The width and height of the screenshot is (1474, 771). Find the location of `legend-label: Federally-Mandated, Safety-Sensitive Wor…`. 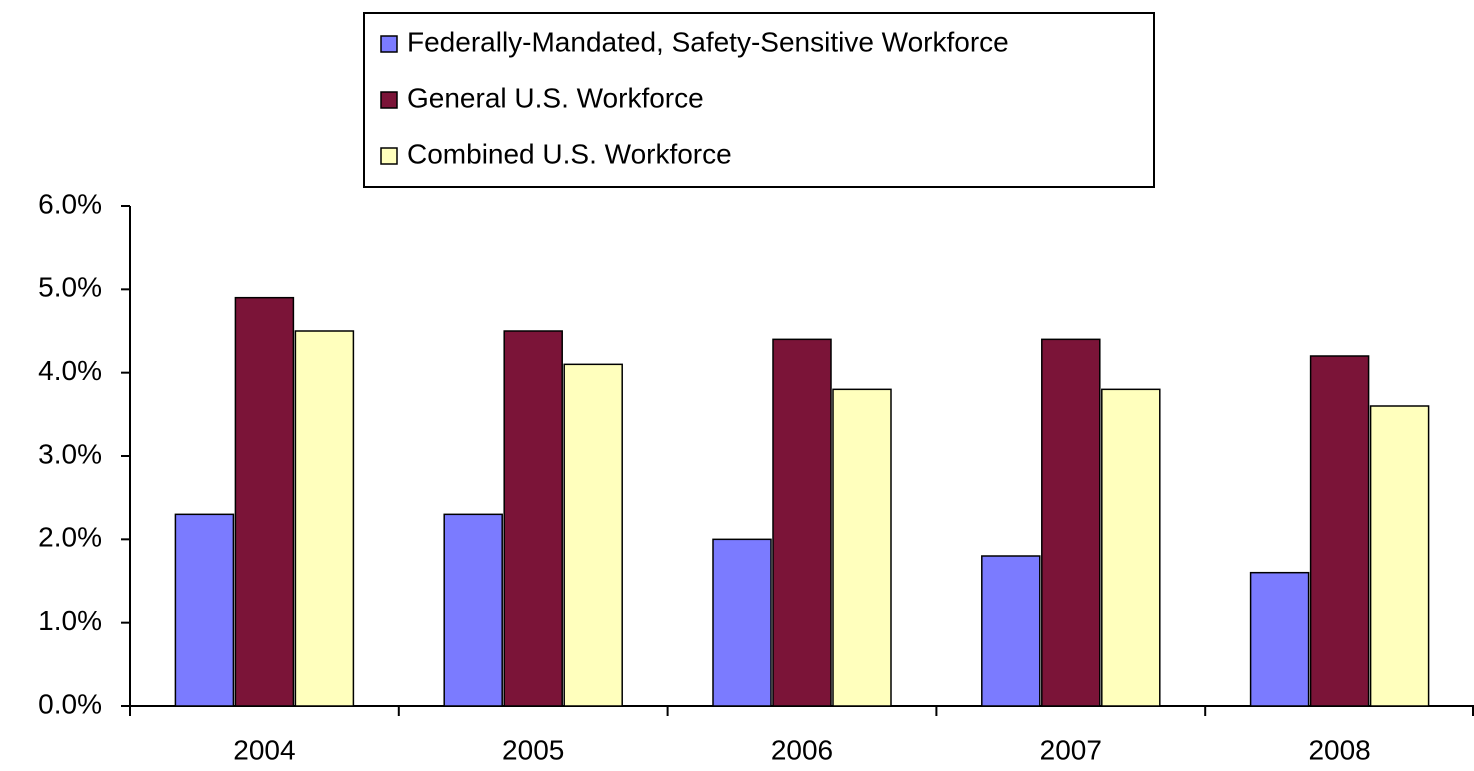

legend-label: Federally-Mandated, Safety-Sensitive Wor… is located at coordinates (708, 41).